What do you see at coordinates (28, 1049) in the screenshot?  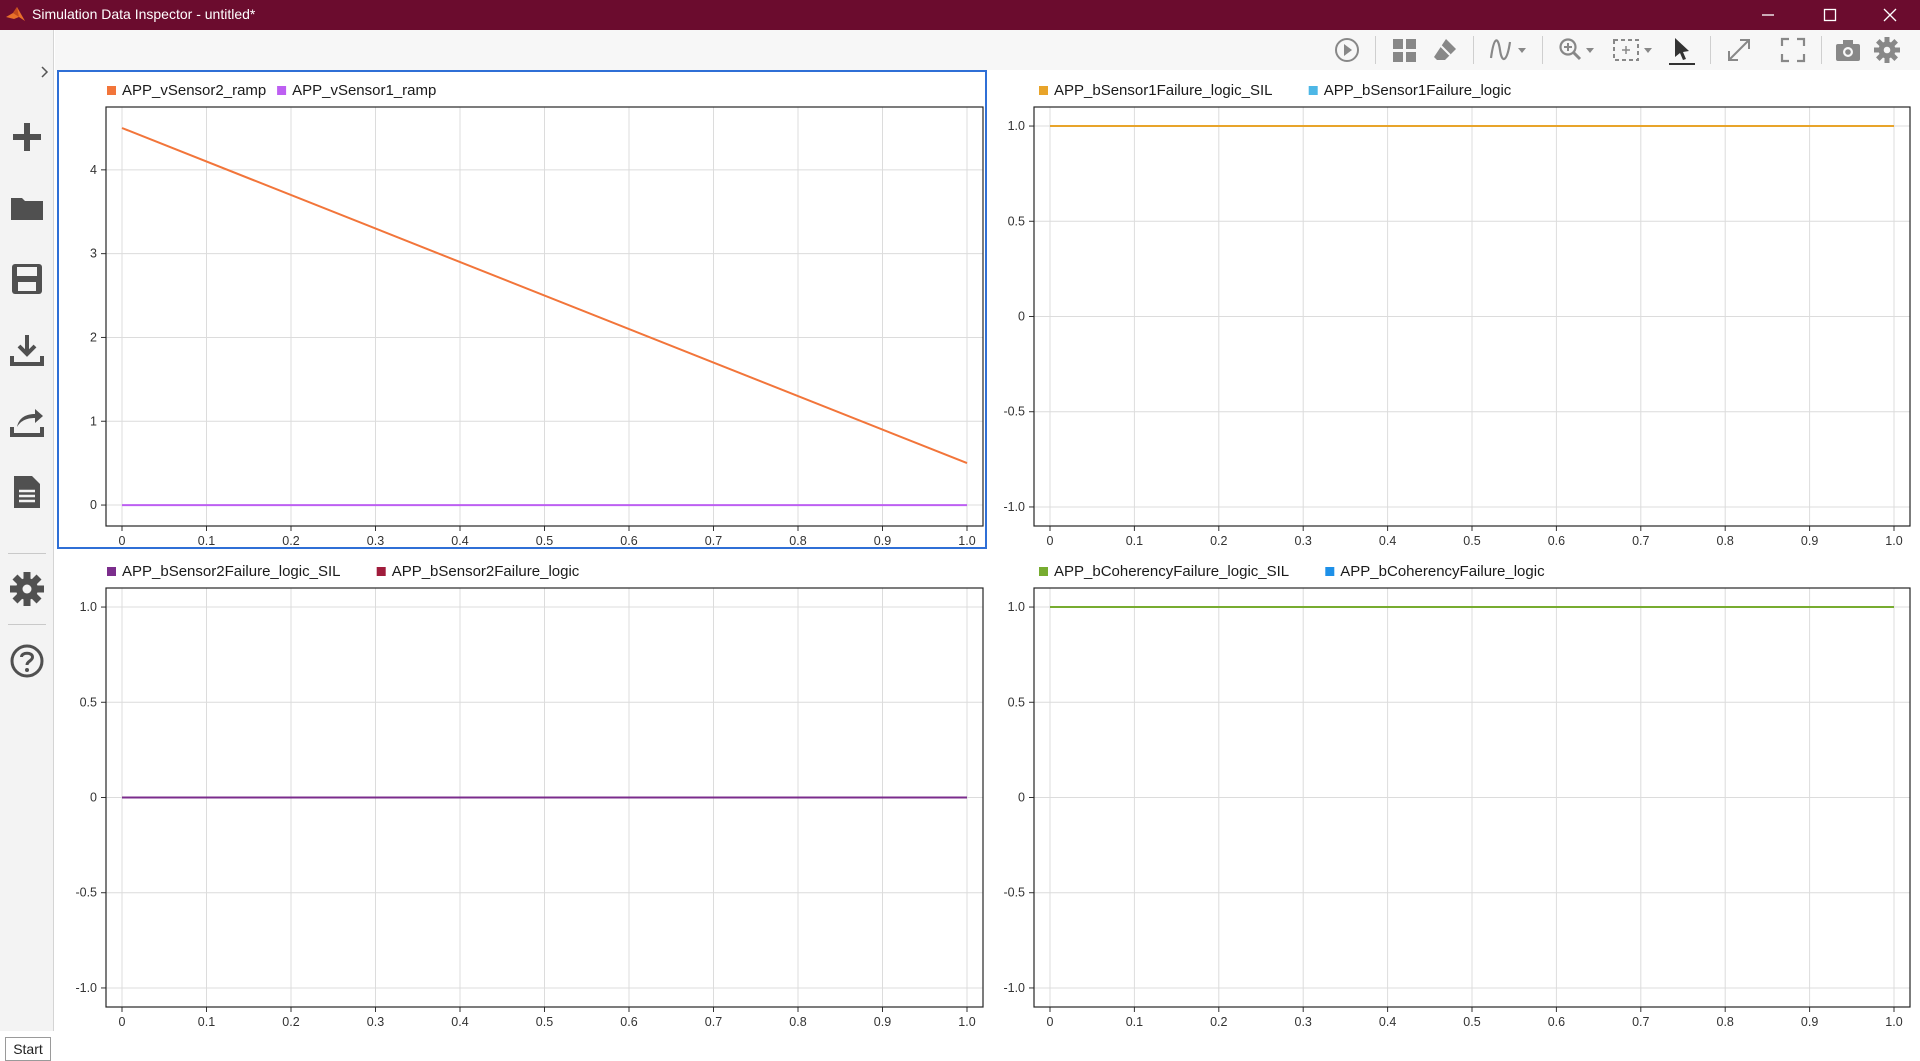 I see `start-button: Start` at bounding box center [28, 1049].